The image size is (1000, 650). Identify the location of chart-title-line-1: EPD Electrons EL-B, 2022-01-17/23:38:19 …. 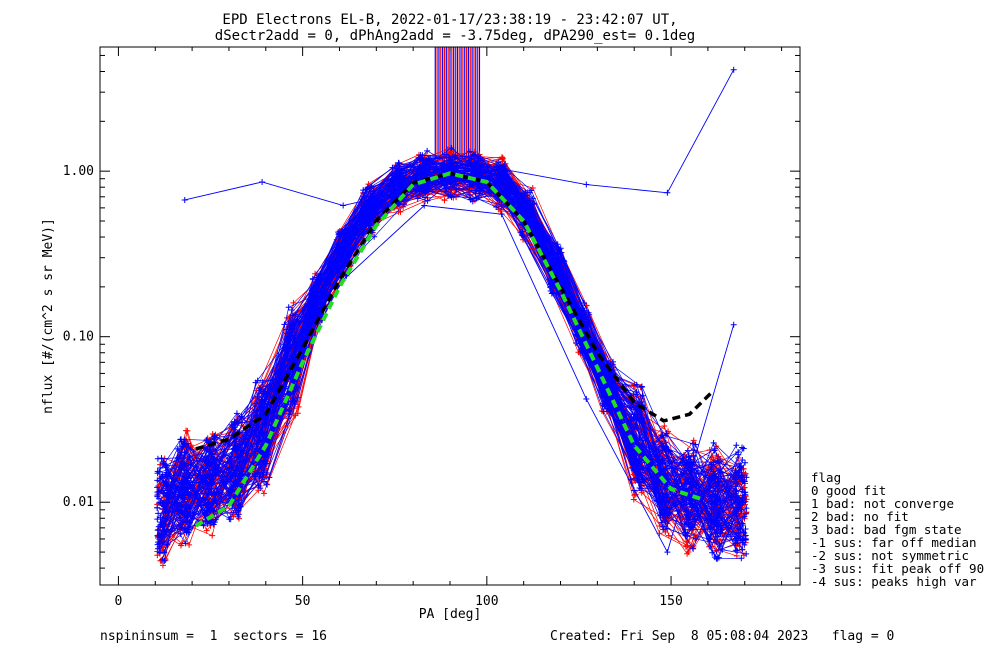
(449, 20).